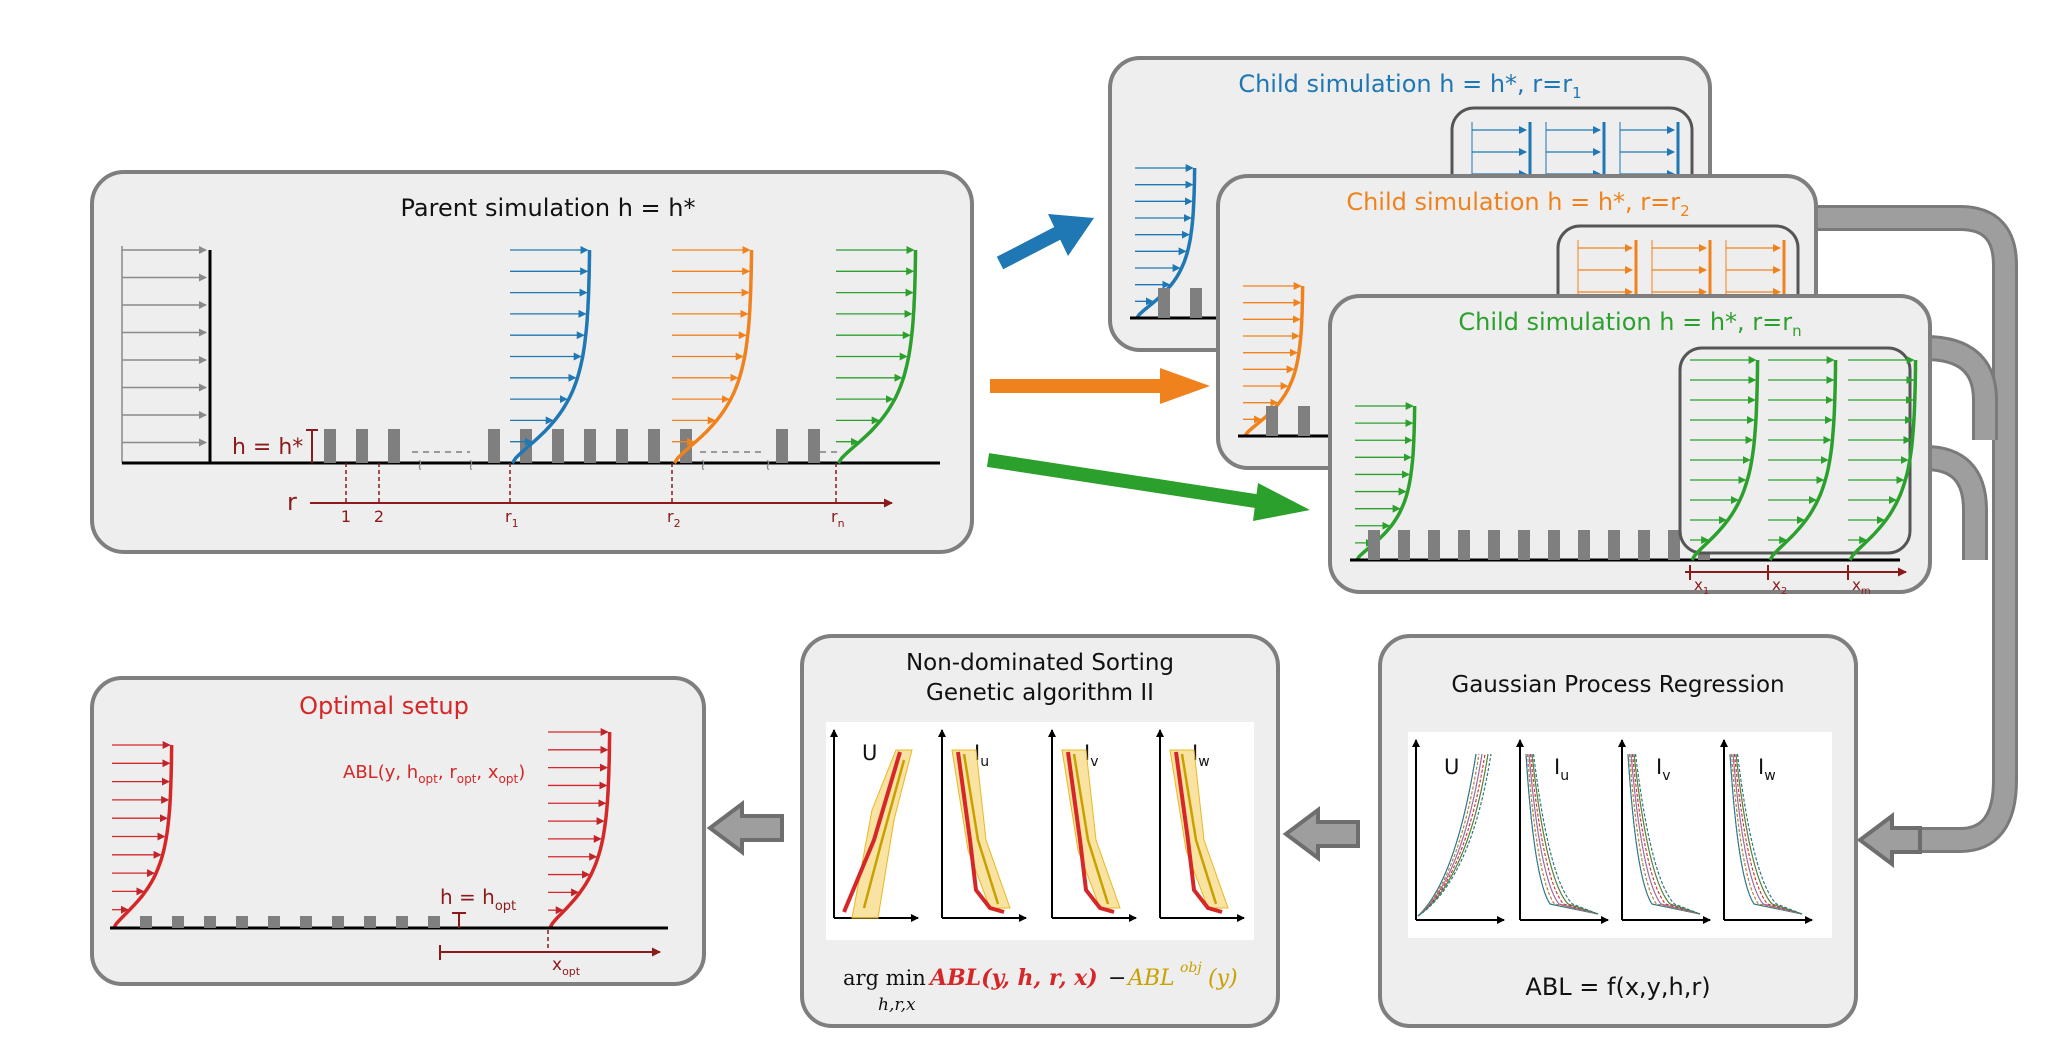  Describe the element at coordinates (1889, 840) in the screenshot. I see `arrow-into-gpr` at that location.